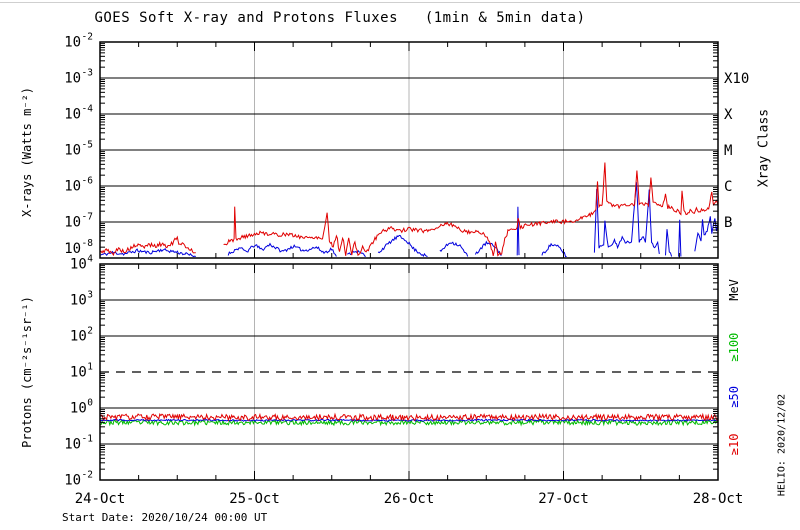 The image size is (800, 530). Describe the element at coordinates (728, 151) in the screenshot. I see `xray-class-label: M` at that location.